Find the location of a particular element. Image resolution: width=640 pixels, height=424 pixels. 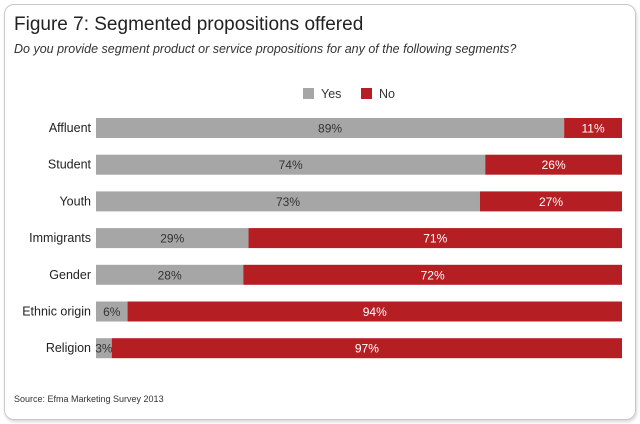

legend-swatch-no is located at coordinates (366, 93).